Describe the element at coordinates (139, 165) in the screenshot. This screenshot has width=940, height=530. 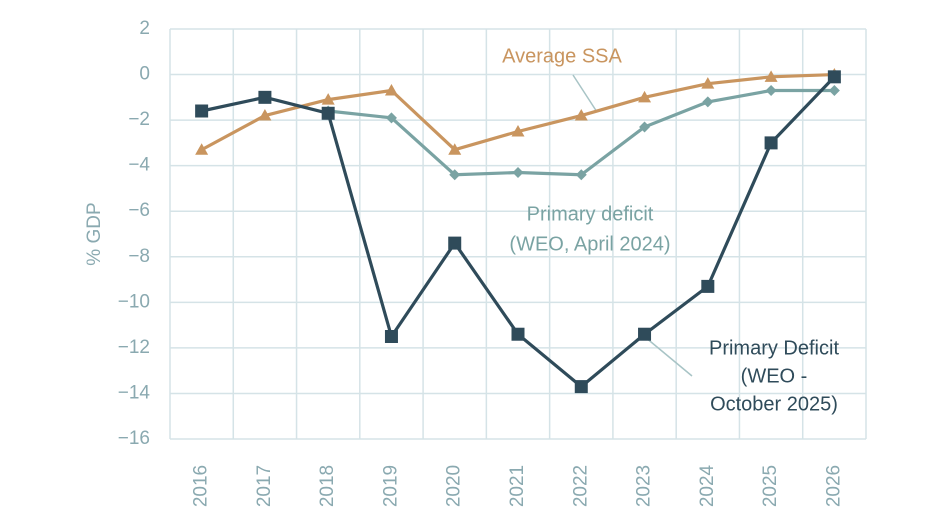
I see `y-tick-label: −4` at that location.